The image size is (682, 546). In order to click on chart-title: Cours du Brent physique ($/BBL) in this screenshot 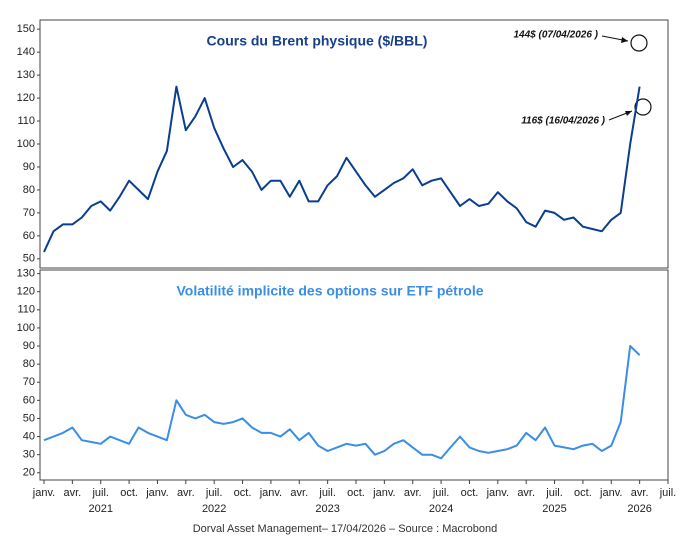, I will do `click(317, 41)`.